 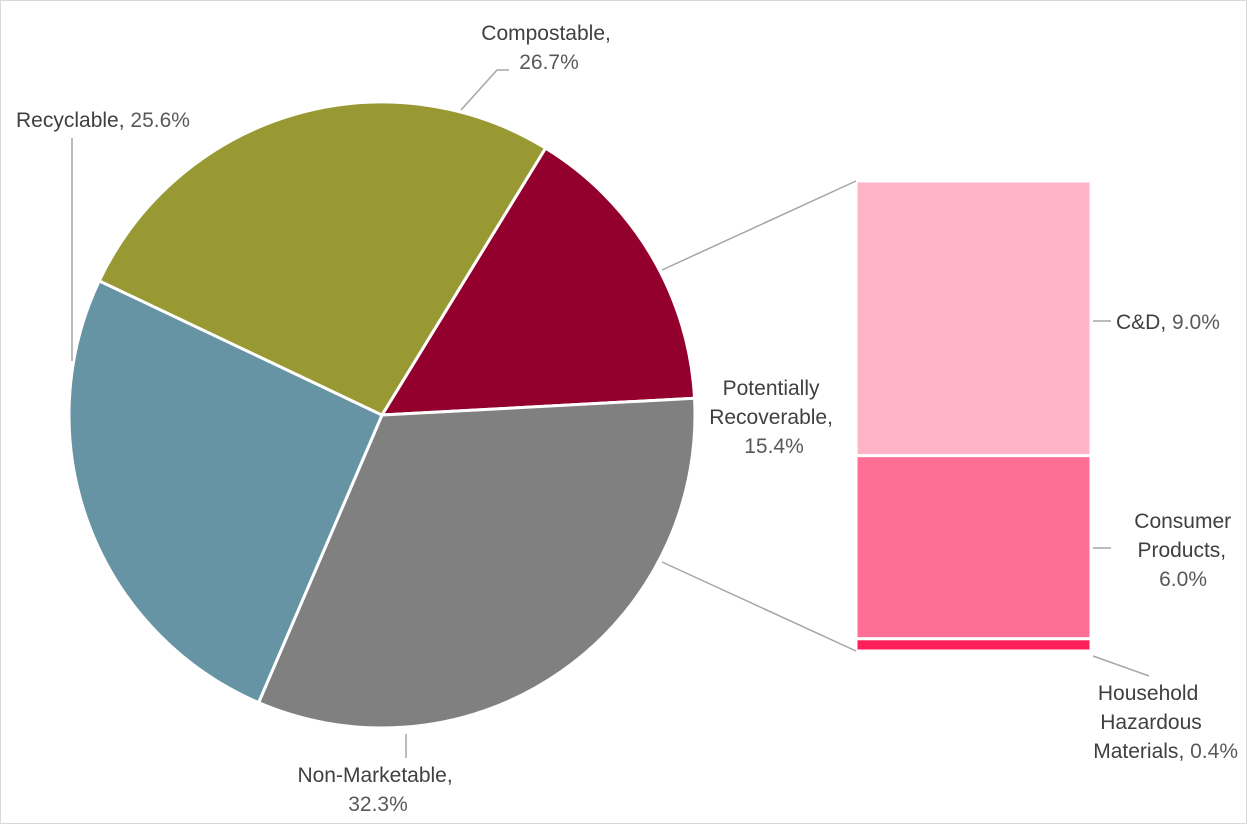 I want to click on label-compostable-value: 26.7%, so click(x=549, y=62).